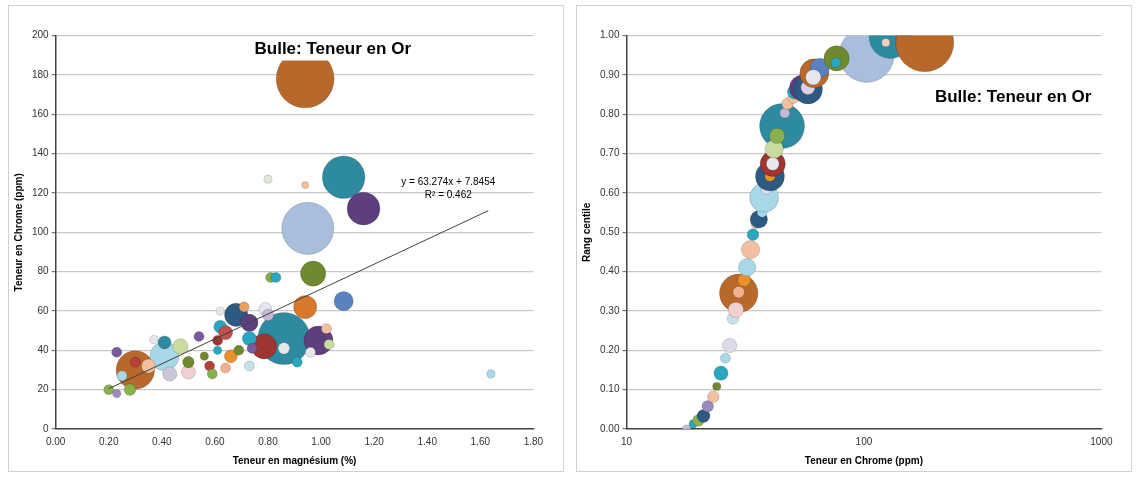 The width and height of the screenshot is (1140, 477). What do you see at coordinates (41, 232) in the screenshot?
I see `y-tick-label: 100` at bounding box center [41, 232].